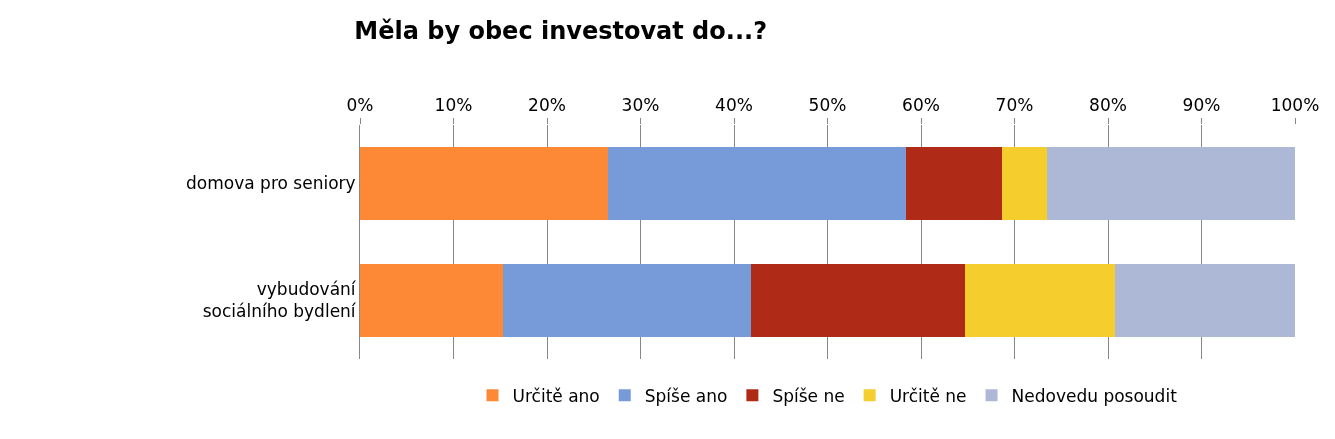 The image size is (1335, 439). What do you see at coordinates (1201, 105) in the screenshot?
I see `x-tick-label: 90%` at bounding box center [1201, 105].